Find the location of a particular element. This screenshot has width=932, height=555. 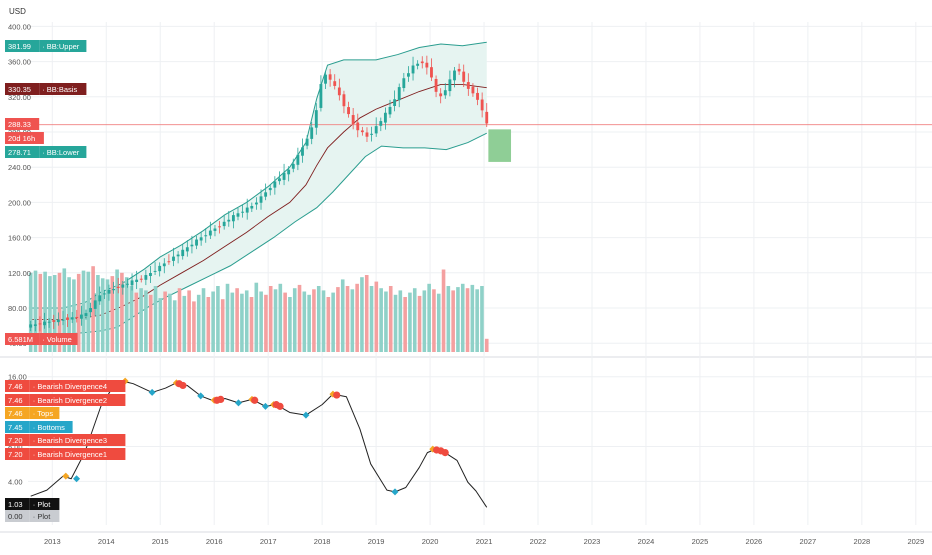

value-tag: 0.00 · Plot is located at coordinates (32, 516).